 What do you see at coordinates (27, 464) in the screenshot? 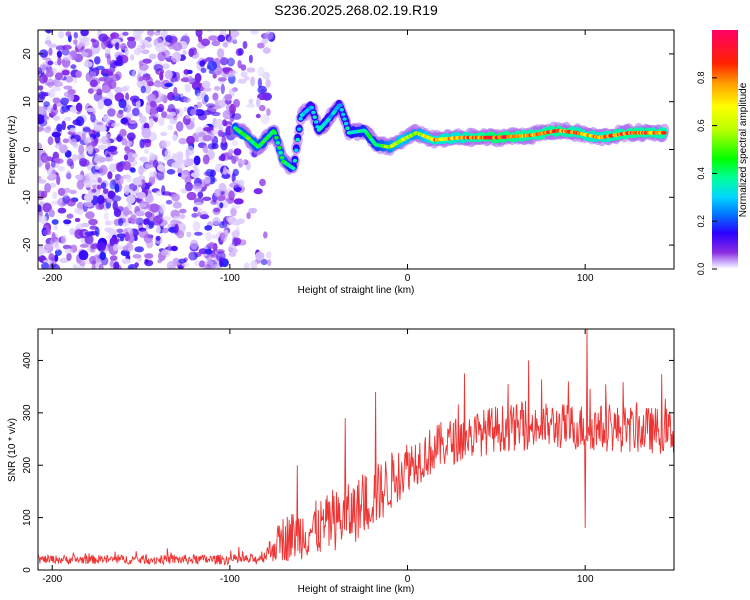
I see `y-tick-label: 200` at bounding box center [27, 464].